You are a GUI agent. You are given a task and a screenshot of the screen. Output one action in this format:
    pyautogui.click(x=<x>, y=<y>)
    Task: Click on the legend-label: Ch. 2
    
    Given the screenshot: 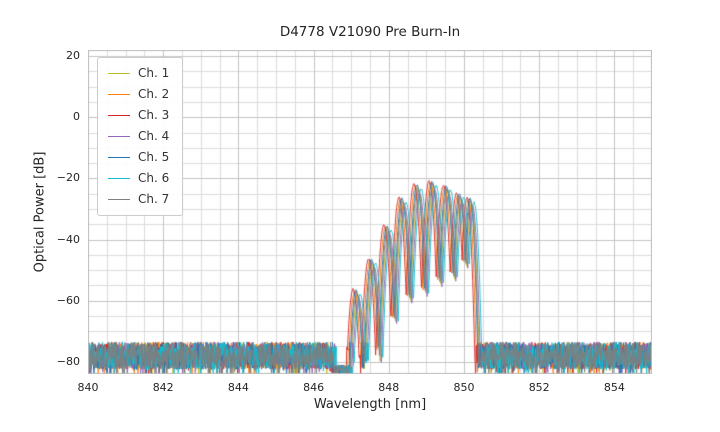 What is the action you would take?
    pyautogui.click(x=154, y=94)
    